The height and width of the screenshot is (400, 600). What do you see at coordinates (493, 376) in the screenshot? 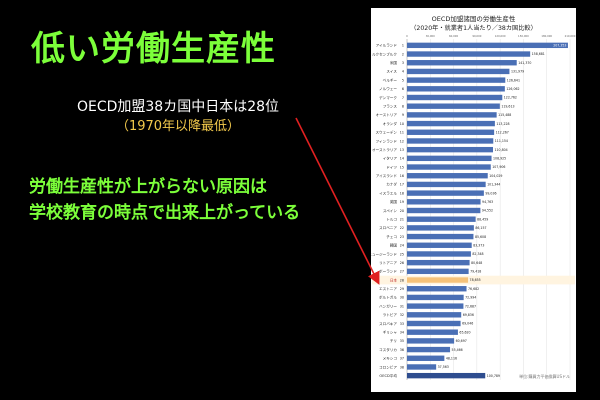
I see `value-label: 100,789` at bounding box center [493, 376].